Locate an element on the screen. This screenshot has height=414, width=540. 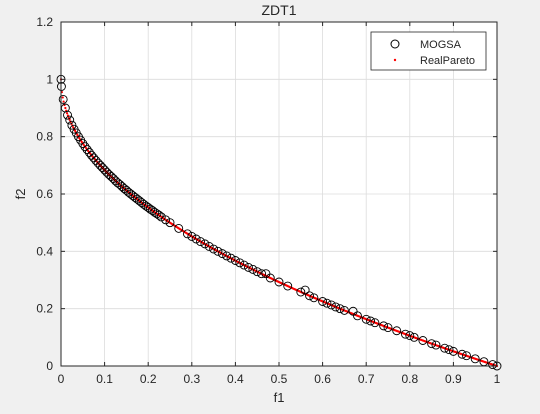
y-tick-label: 0 is located at coordinates (49, 366).